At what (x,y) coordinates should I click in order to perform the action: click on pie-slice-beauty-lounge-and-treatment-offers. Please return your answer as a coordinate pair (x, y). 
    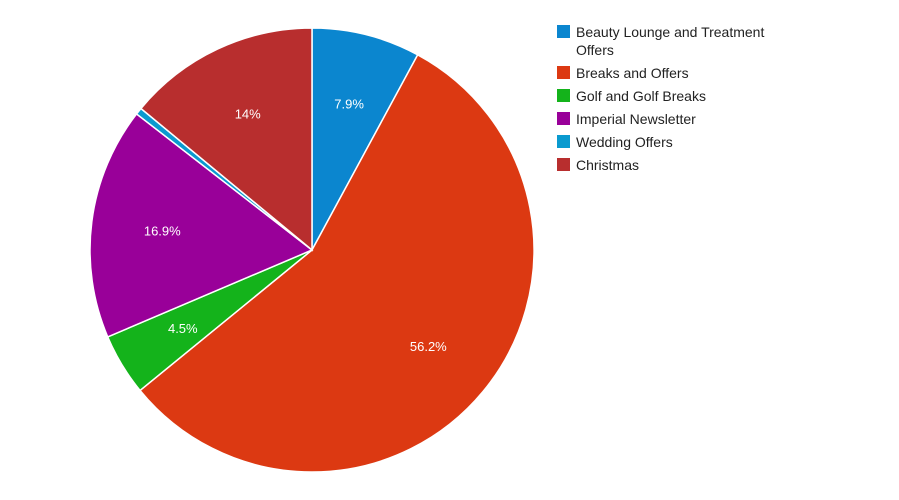
    Looking at the image, I should click on (365, 139).